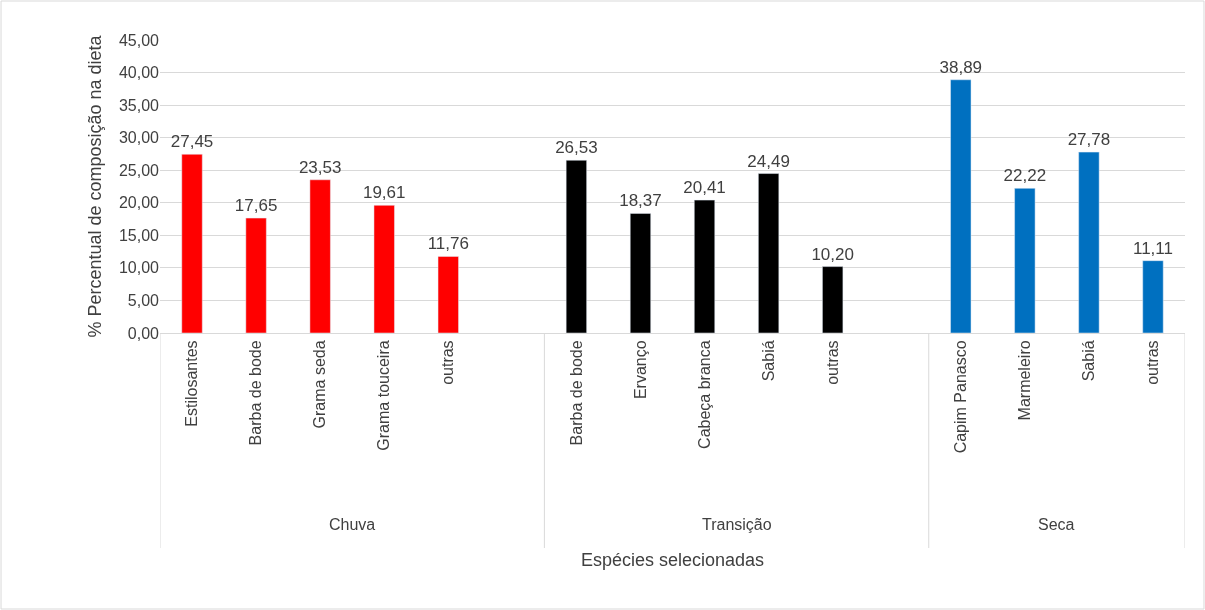 The image size is (1205, 610). Describe the element at coordinates (1056, 524) in the screenshot. I see `text: Seca` at that location.